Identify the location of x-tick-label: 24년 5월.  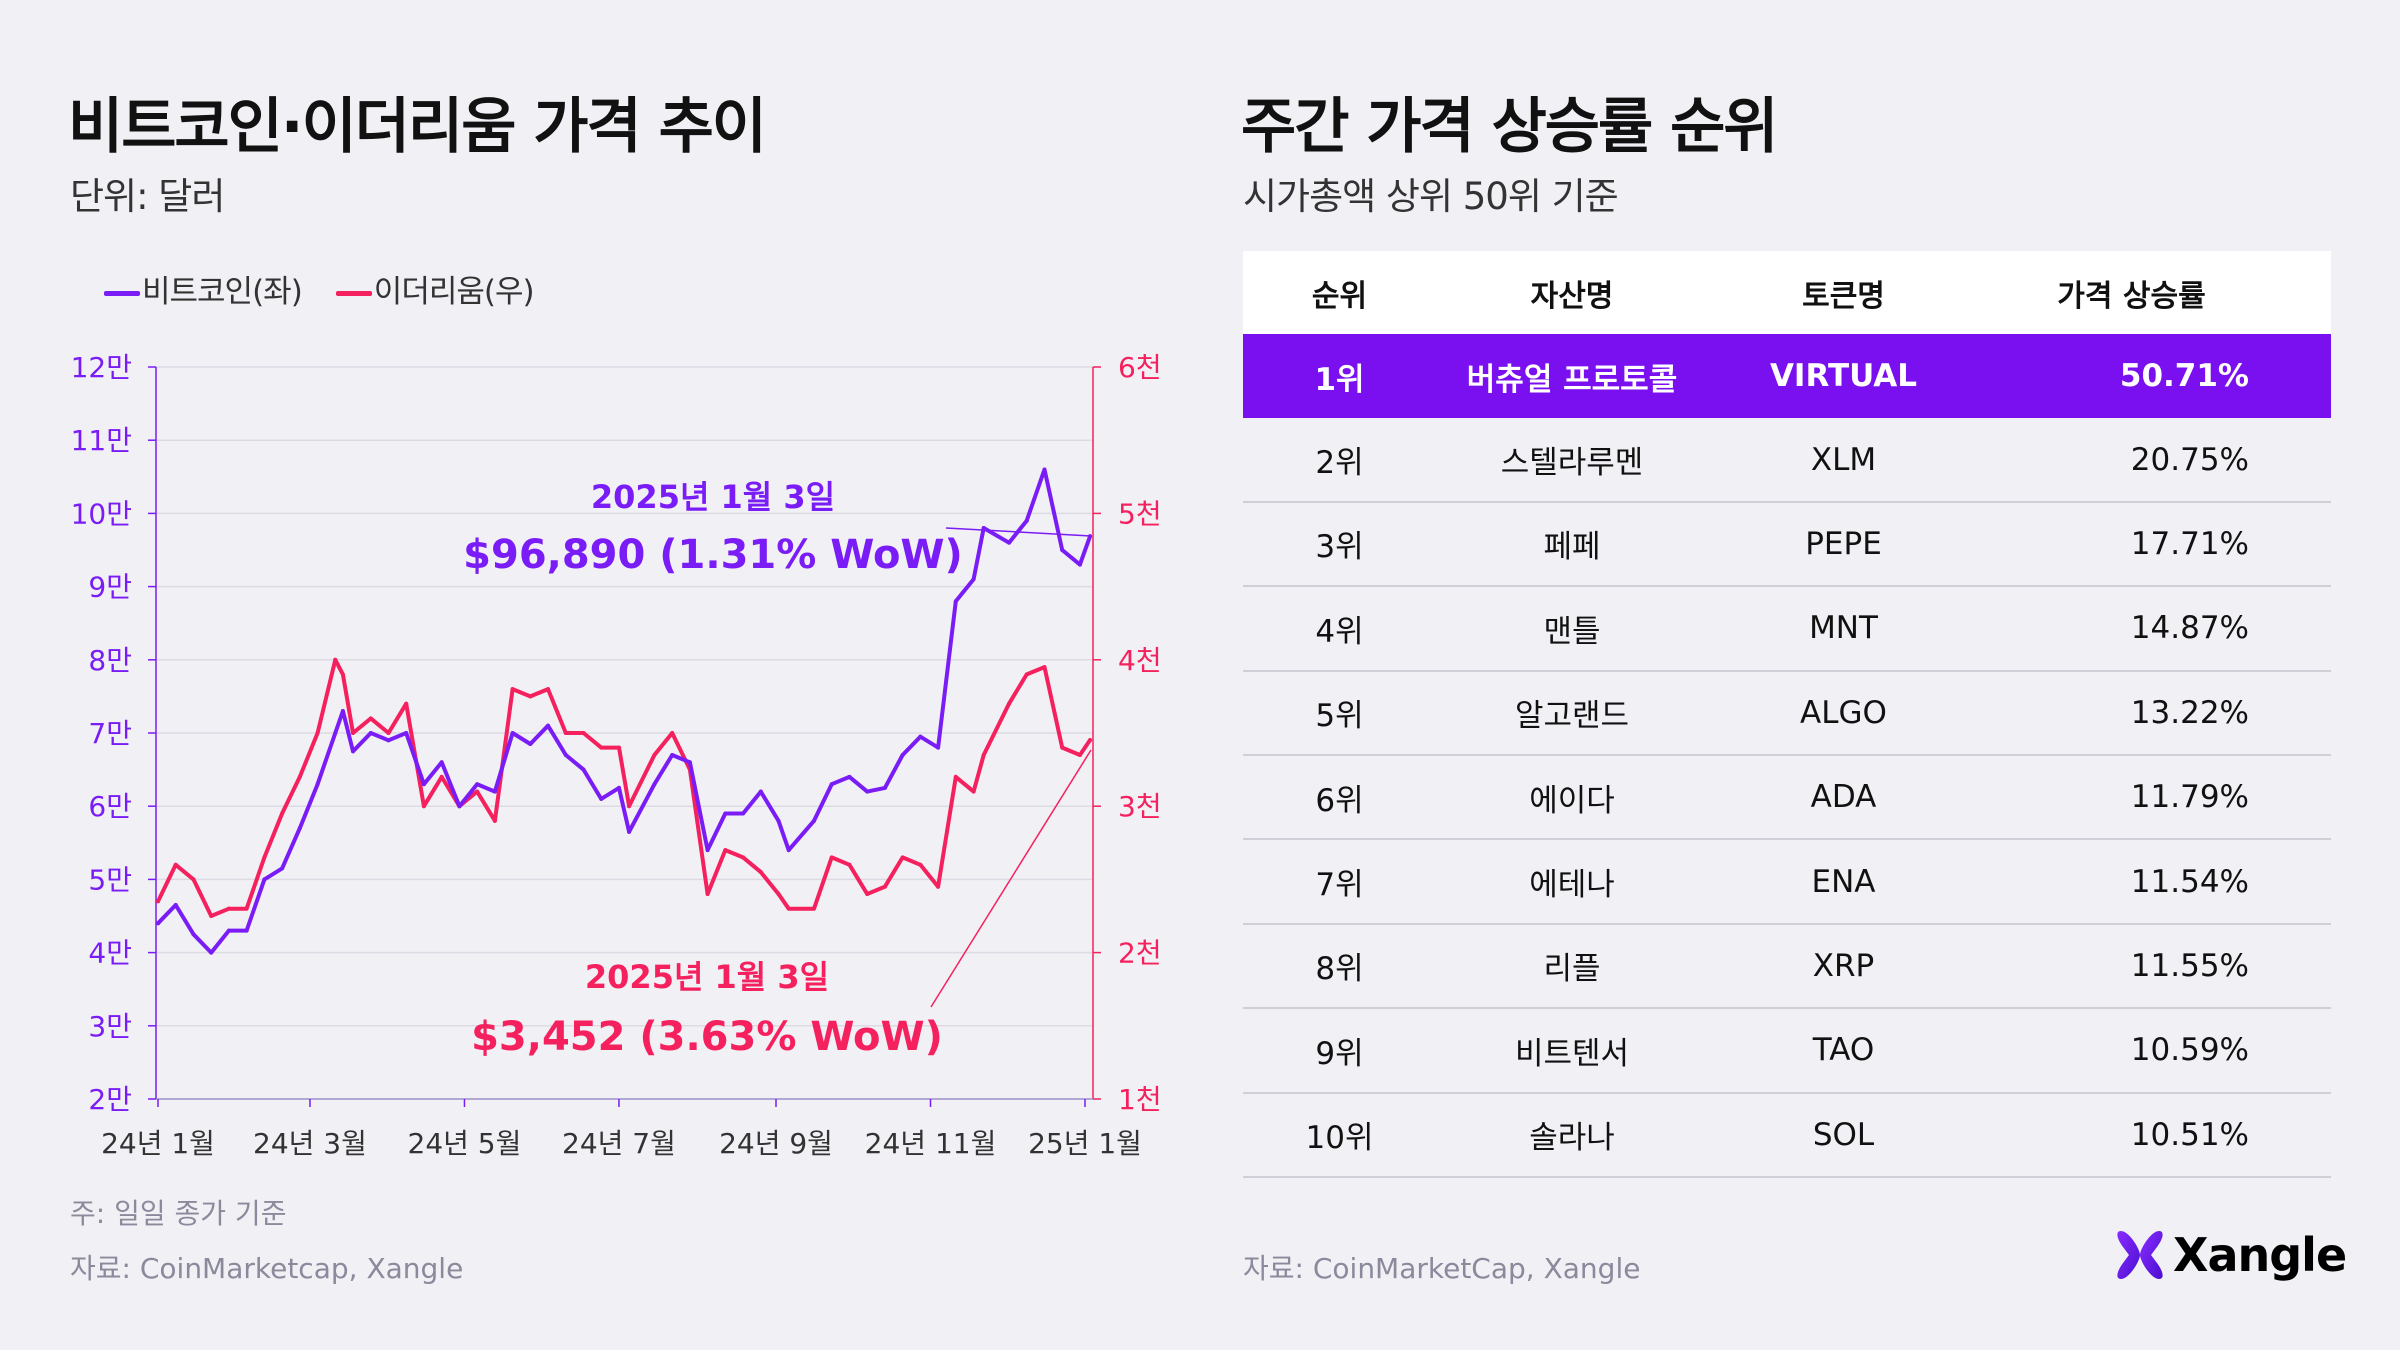
(465, 1143).